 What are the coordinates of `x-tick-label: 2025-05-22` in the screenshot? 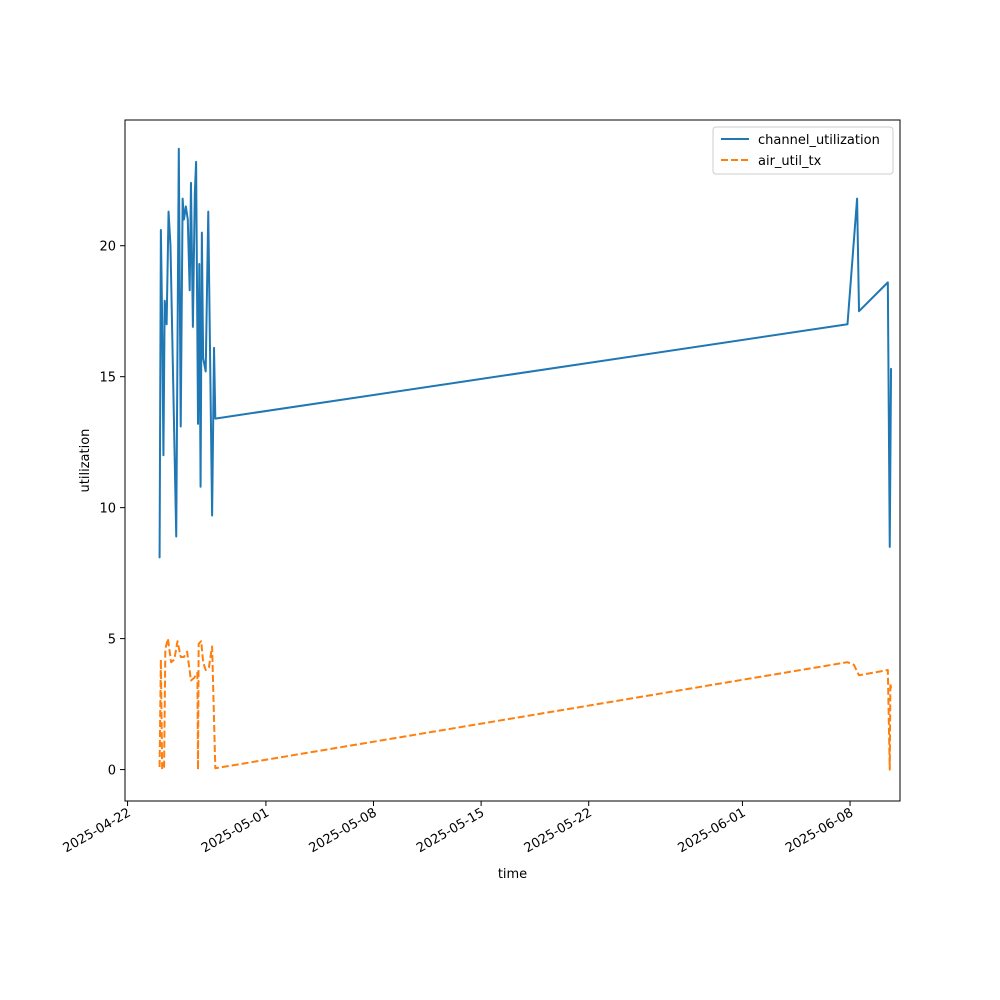 It's located at (558, 830).